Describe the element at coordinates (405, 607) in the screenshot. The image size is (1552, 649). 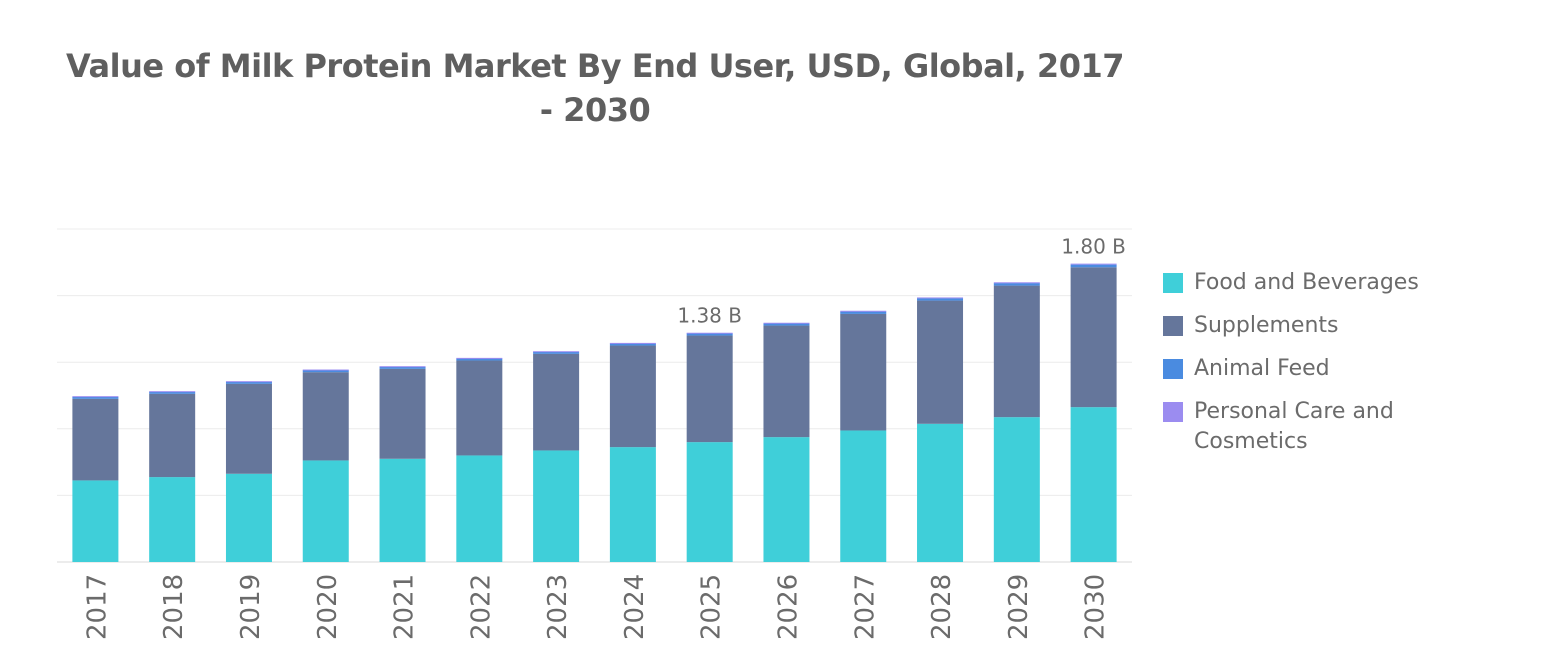
I see `x-tick-label: 2021` at that location.